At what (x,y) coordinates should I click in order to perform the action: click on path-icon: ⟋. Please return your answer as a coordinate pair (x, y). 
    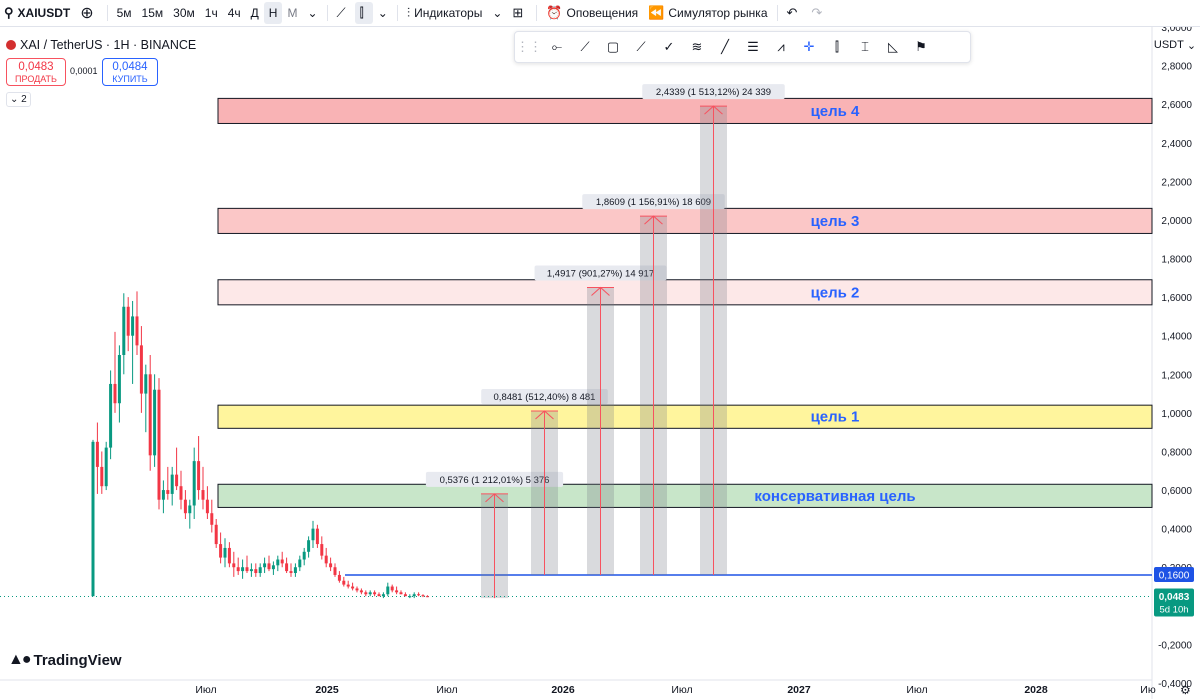
    Looking at the image, I should click on (641, 46).